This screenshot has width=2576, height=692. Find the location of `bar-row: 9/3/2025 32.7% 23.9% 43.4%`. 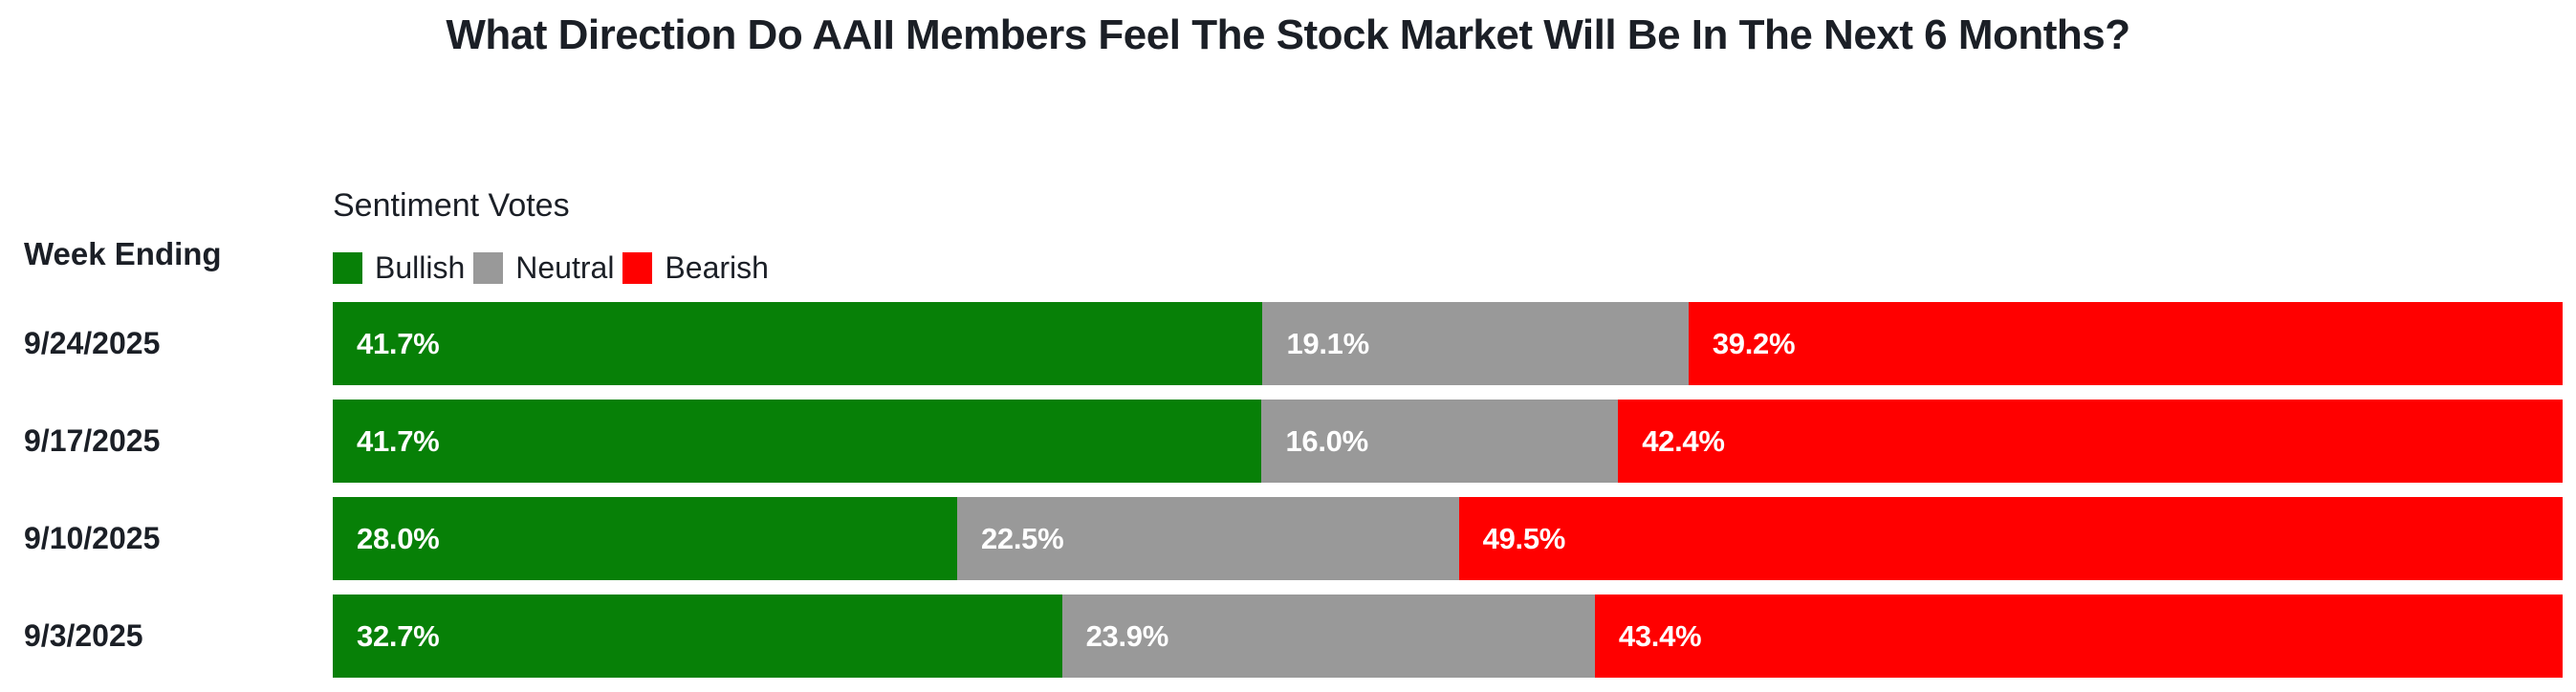

bar-row: 9/3/2025 32.7% 23.9% 43.4% is located at coordinates (1281, 636).